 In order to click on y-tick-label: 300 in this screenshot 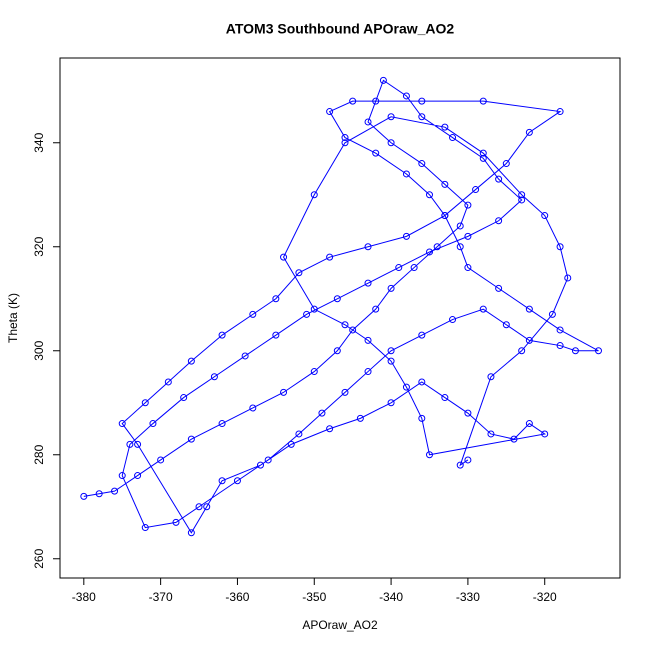, I will do `click(39, 350)`.